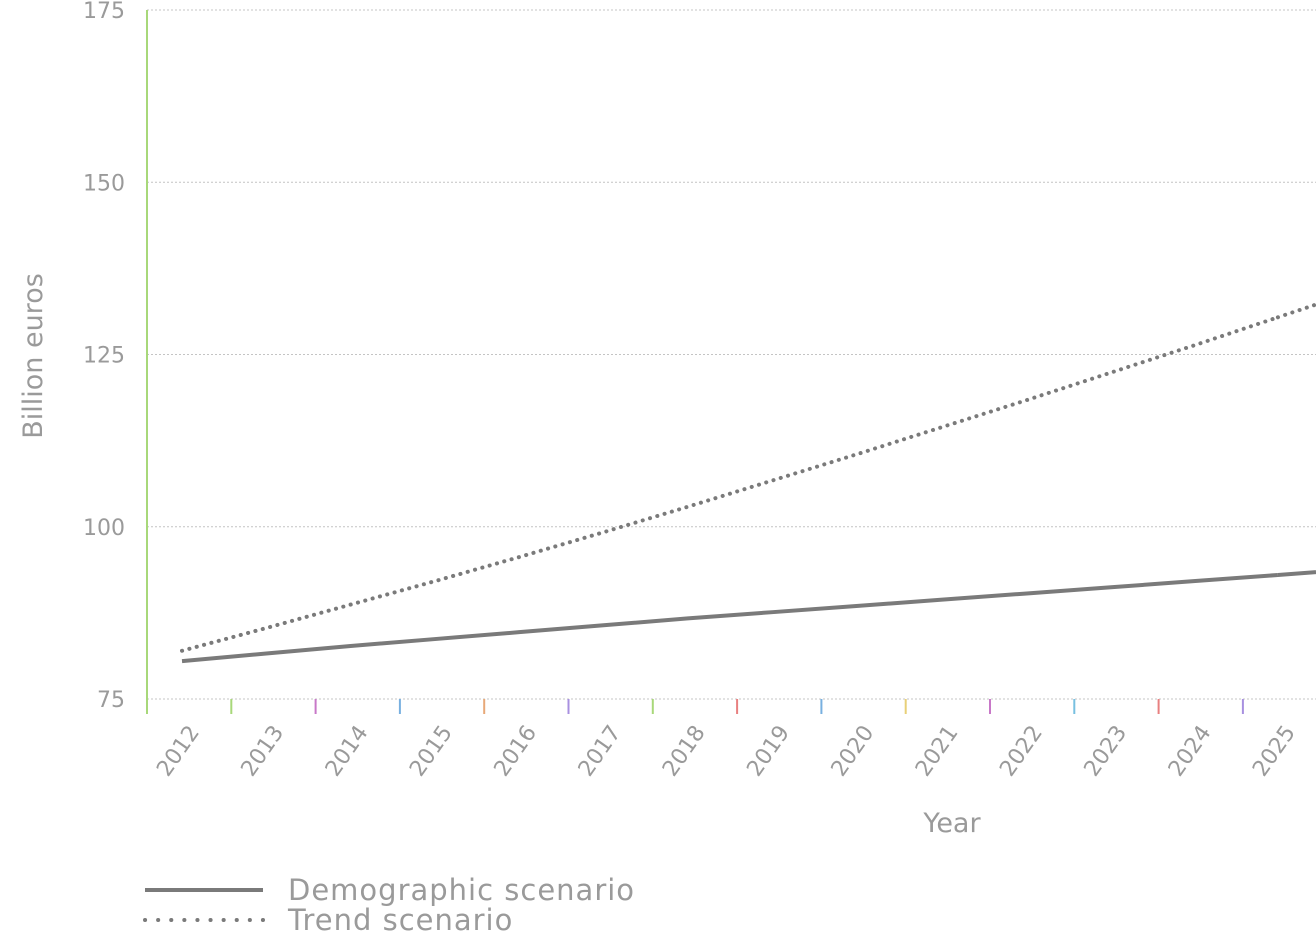  I want to click on y-axis-title: Billion euros, so click(33, 356).